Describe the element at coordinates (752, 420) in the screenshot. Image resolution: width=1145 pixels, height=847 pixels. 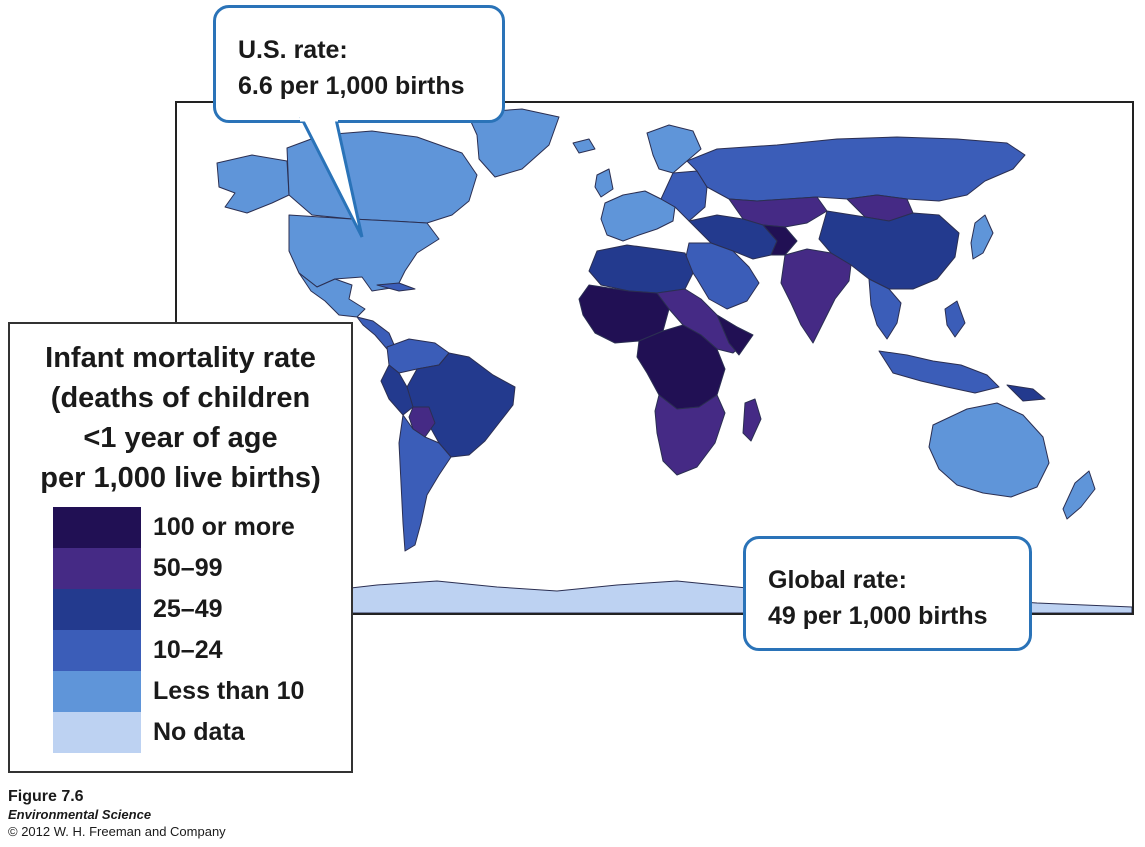
I see `region-madagascar` at that location.